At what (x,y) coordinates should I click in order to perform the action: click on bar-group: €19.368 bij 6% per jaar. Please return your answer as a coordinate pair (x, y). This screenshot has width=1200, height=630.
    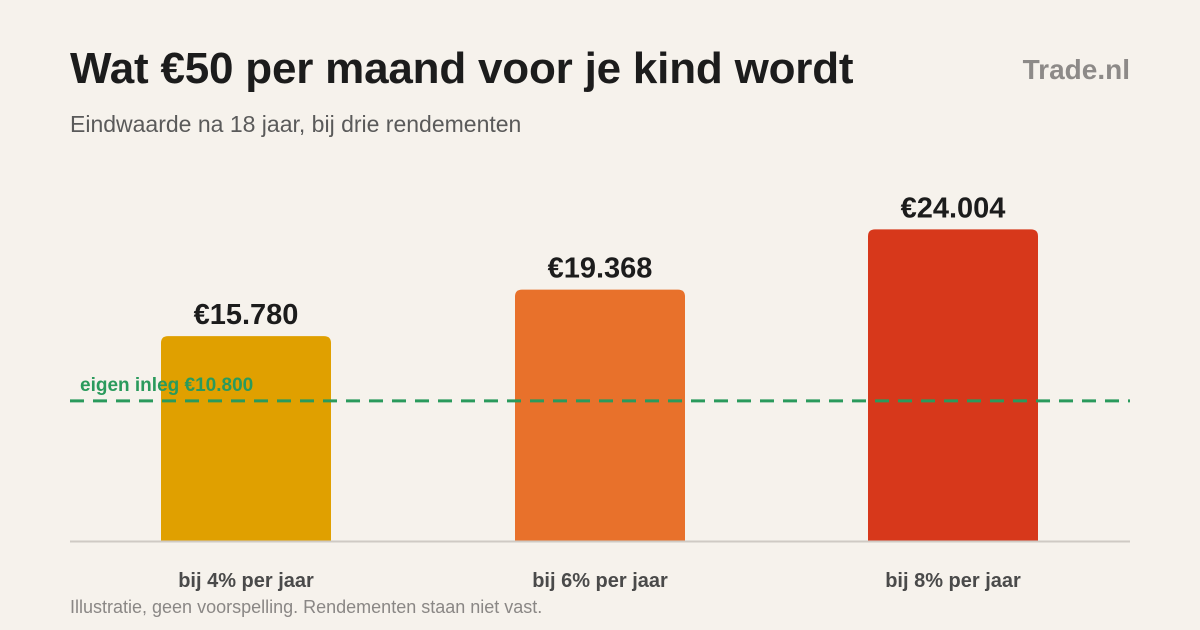
    Looking at the image, I should click on (600, 422).